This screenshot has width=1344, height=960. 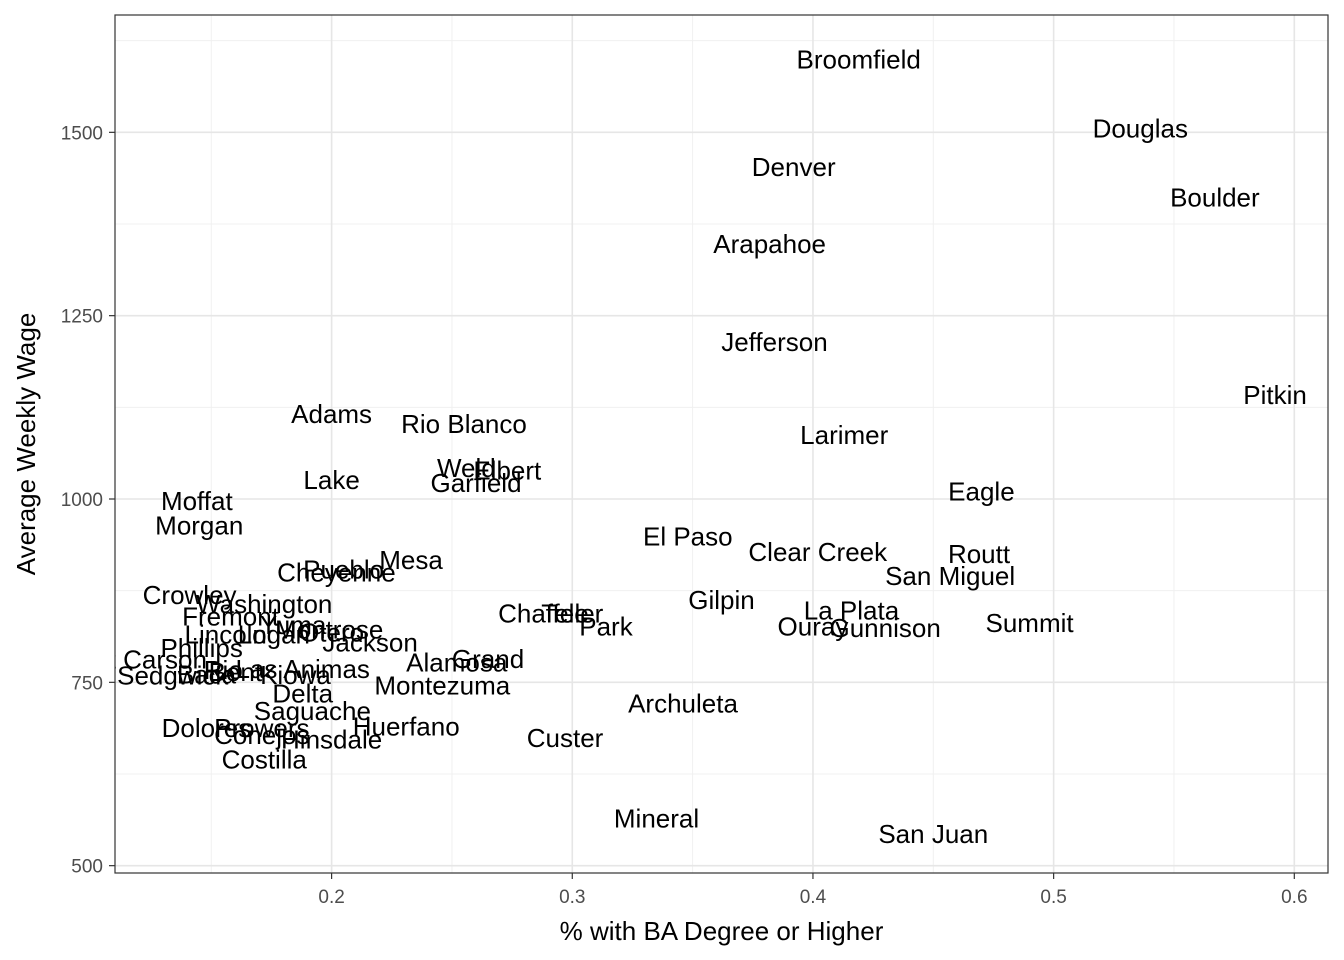 I want to click on x-axis-title: % with BA Degree or Higher, so click(x=722, y=931).